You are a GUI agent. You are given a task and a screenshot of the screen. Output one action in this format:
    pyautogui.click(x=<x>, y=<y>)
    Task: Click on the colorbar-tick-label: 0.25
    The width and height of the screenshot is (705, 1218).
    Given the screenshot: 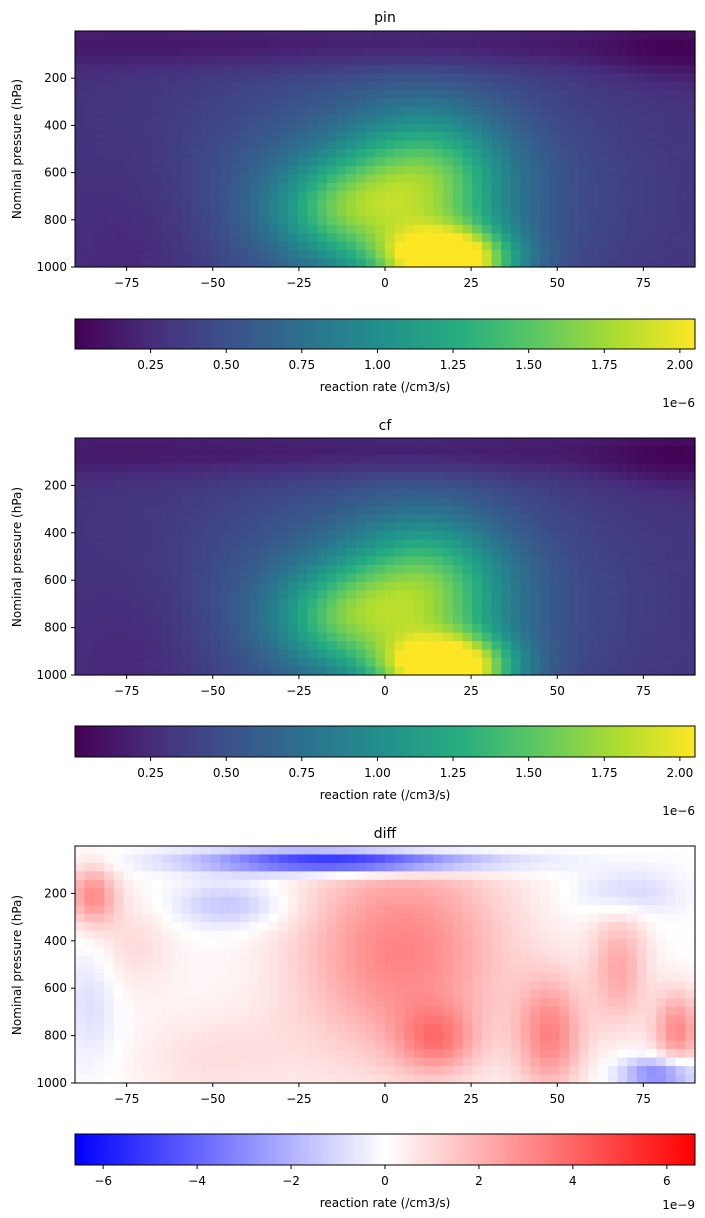 What is the action you would take?
    pyautogui.click(x=150, y=365)
    